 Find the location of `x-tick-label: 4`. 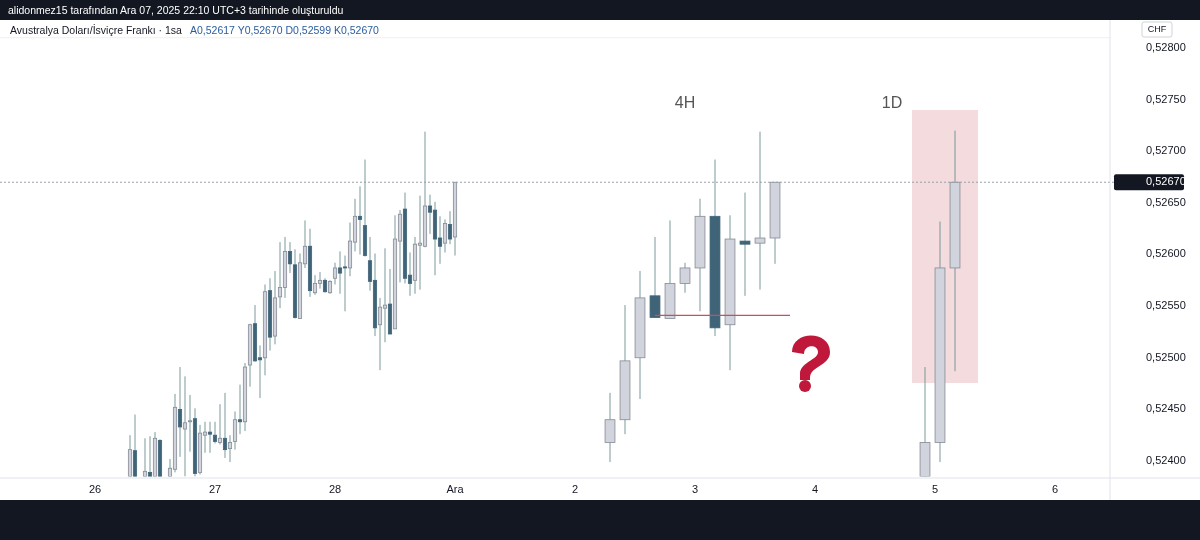

x-tick-label: 4 is located at coordinates (815, 489).